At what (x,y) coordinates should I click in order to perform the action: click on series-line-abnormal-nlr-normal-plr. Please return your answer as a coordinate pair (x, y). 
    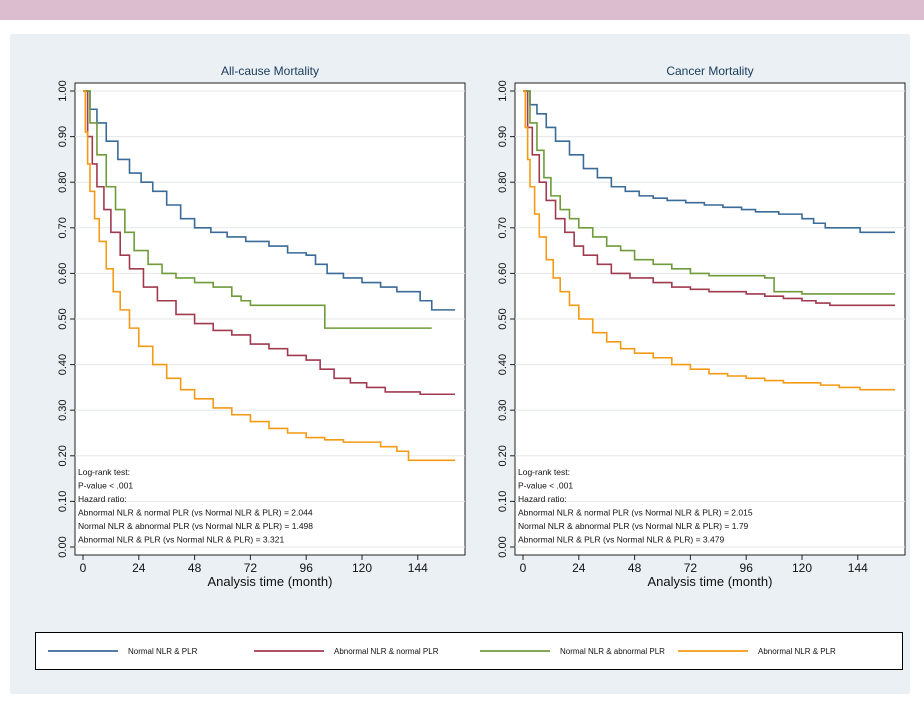
    Looking at the image, I should click on (709, 198).